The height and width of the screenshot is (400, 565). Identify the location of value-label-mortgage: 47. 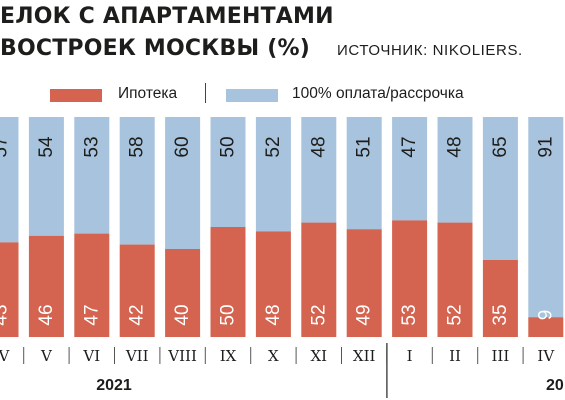
(91, 314).